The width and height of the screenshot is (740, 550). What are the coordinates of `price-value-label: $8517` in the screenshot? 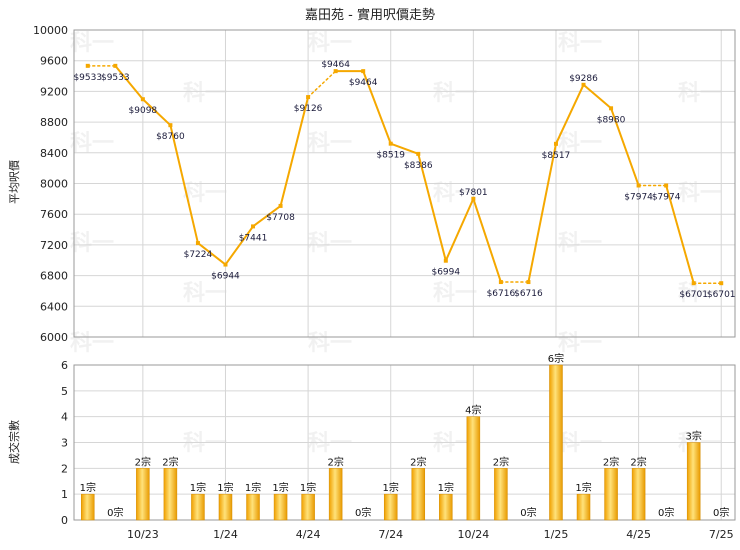 It's located at (556, 156).